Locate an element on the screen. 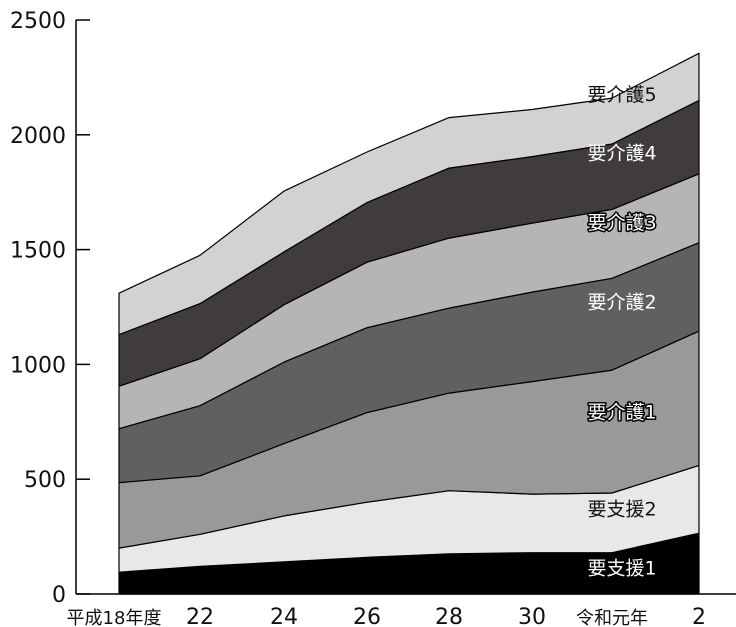  y-tick-label: 2000 is located at coordinates (38, 136).